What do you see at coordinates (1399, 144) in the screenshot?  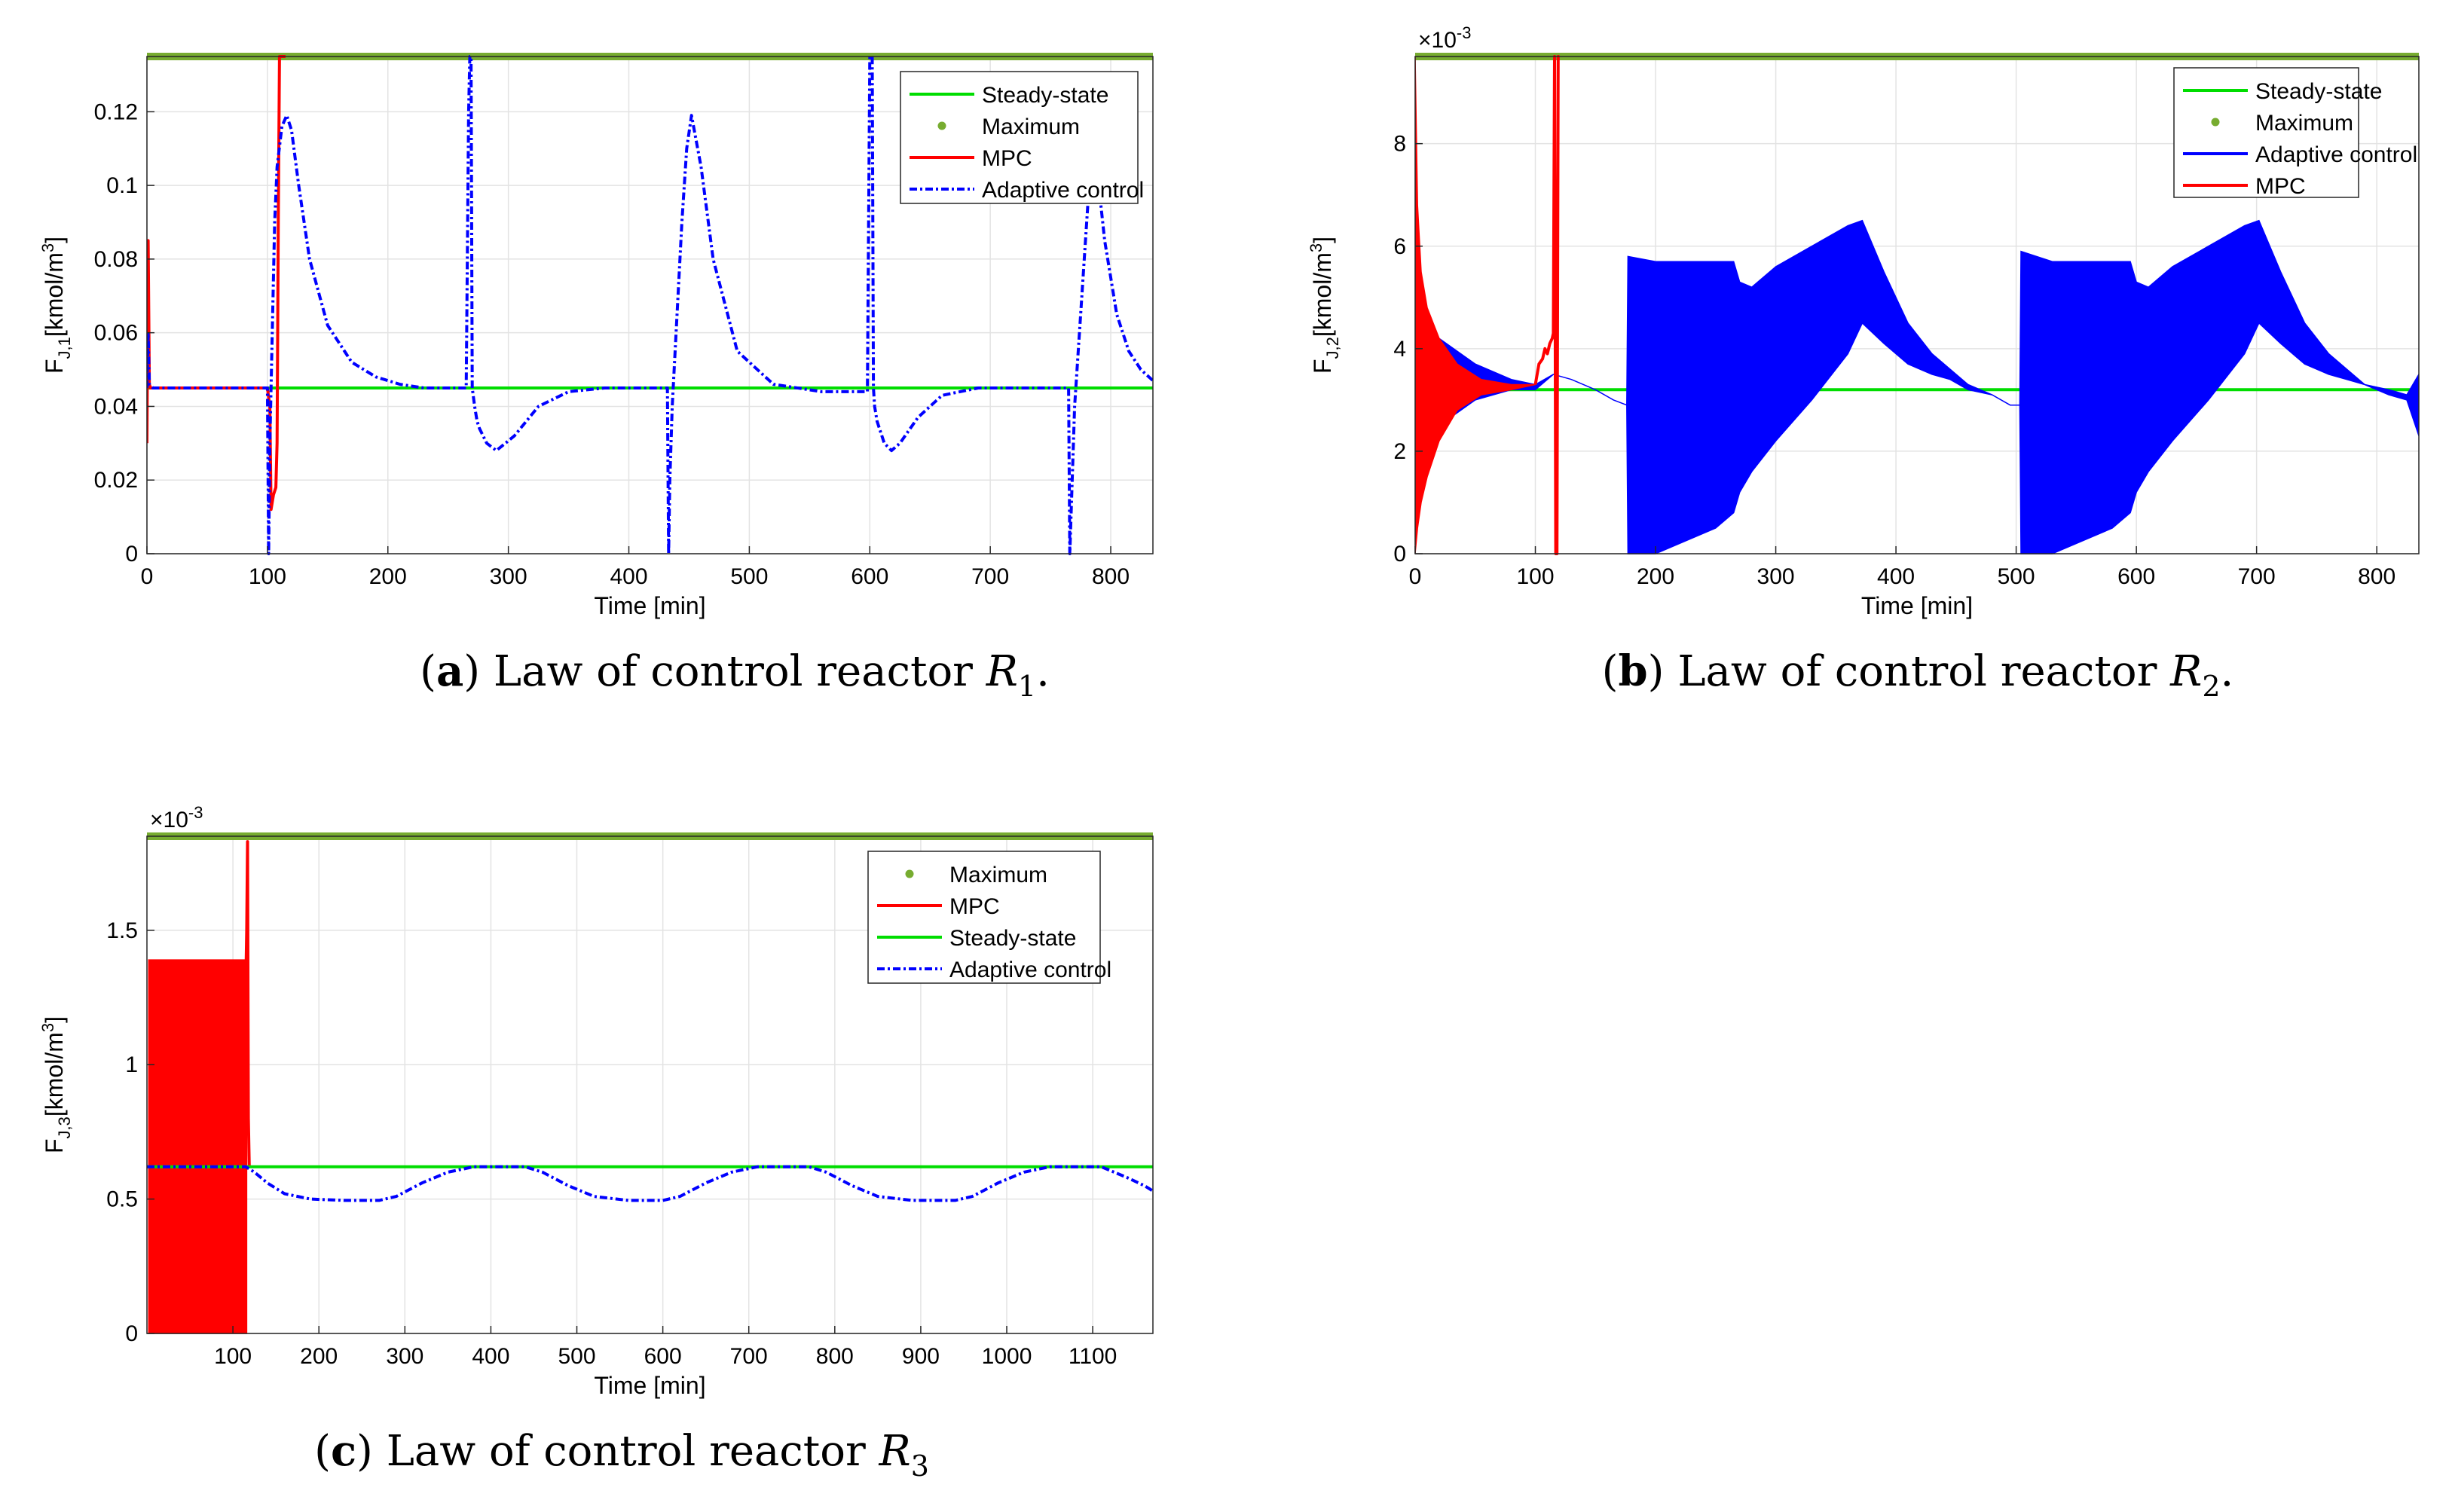 I see `y-tick-label: 8` at bounding box center [1399, 144].